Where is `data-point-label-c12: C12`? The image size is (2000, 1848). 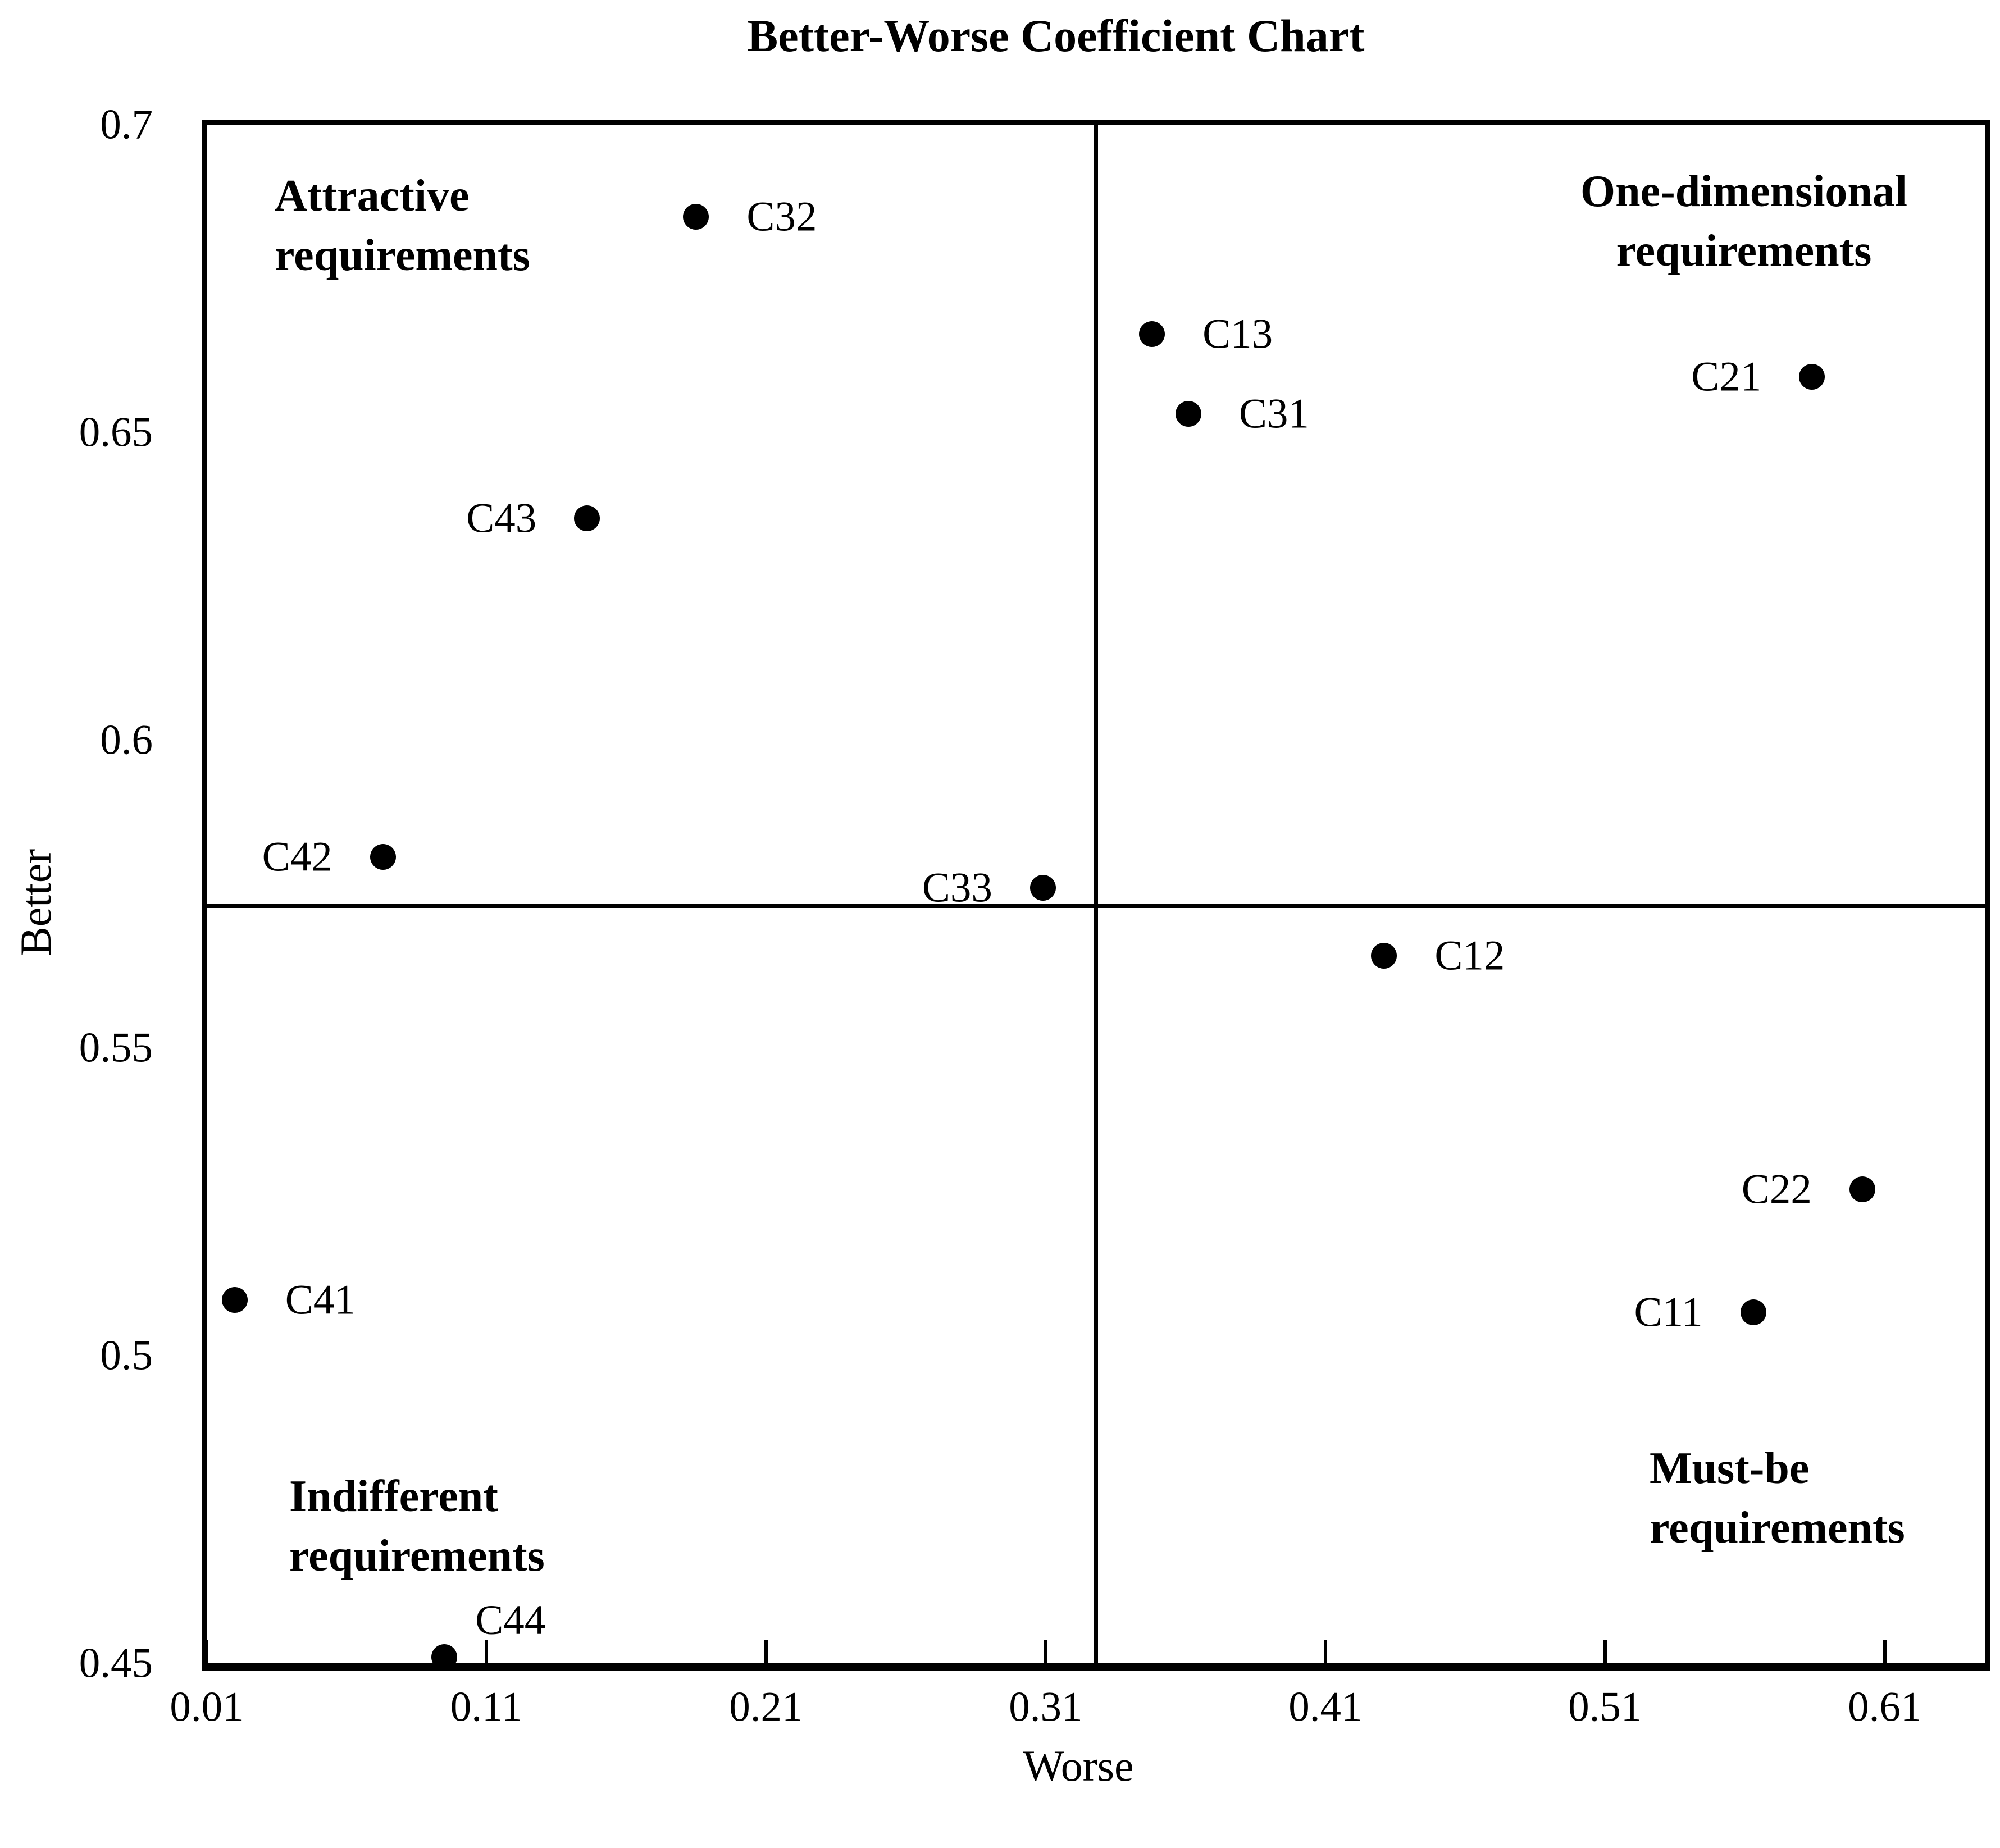 data-point-label-c12: C12 is located at coordinates (1469, 955).